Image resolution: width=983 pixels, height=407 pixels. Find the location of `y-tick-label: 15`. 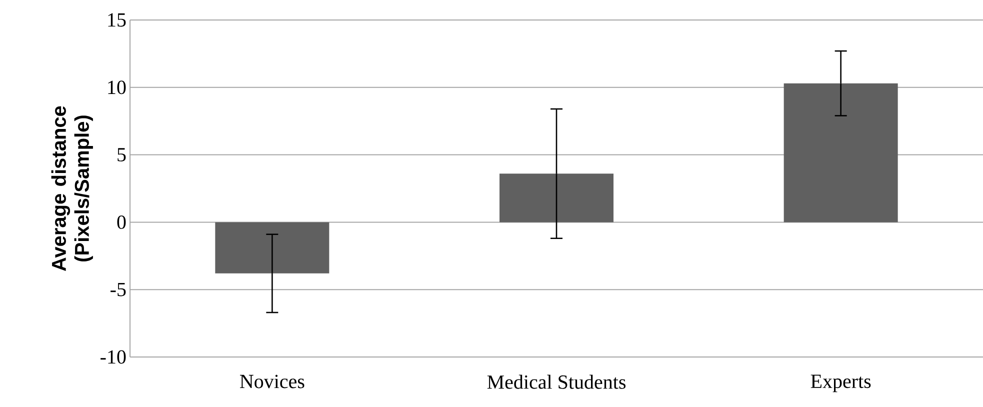

y-tick-label: 15 is located at coordinates (117, 20).